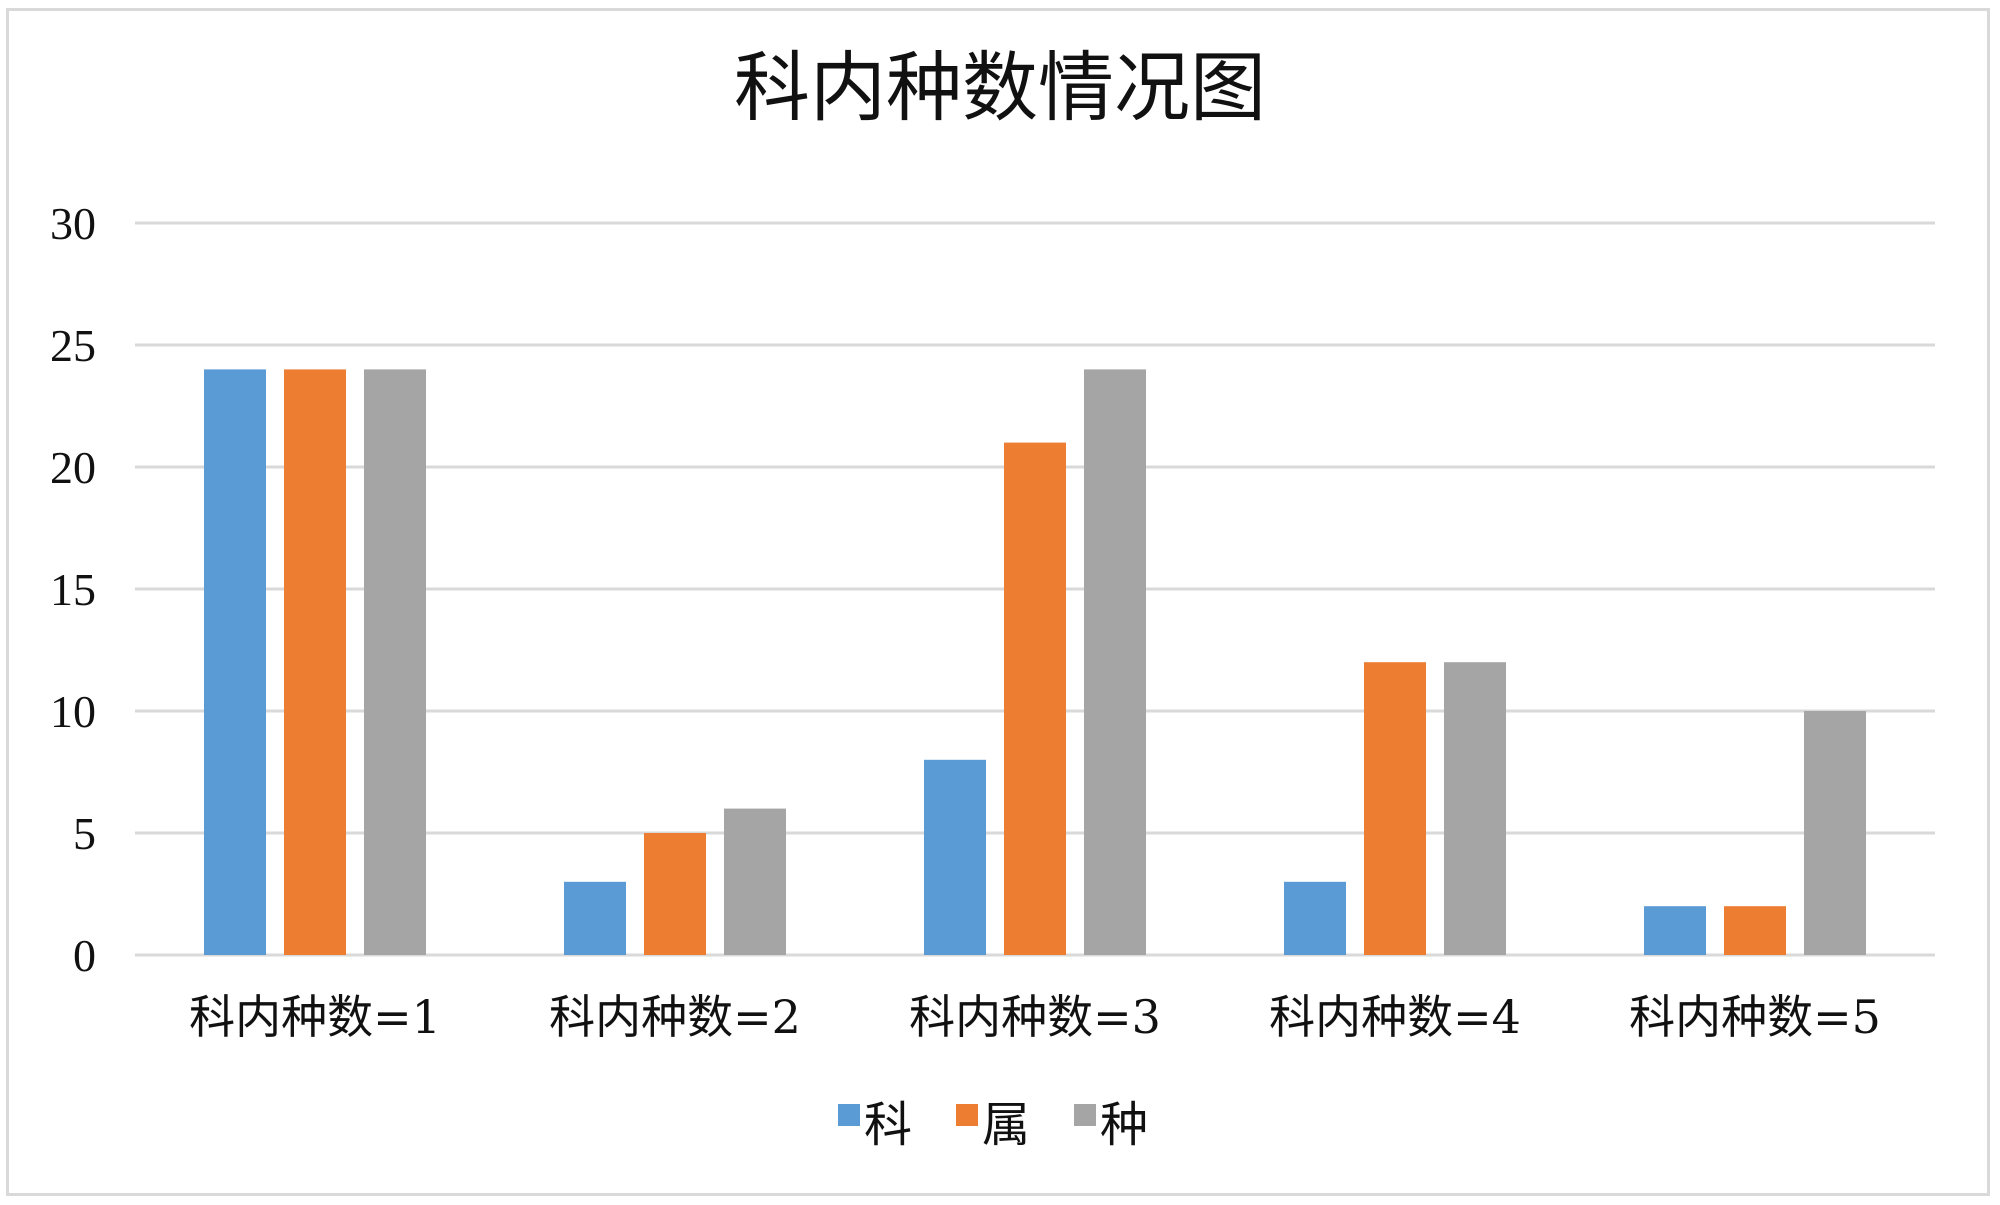  Describe the element at coordinates (73, 223) in the screenshot. I see `y-tick-label: 30` at that location.